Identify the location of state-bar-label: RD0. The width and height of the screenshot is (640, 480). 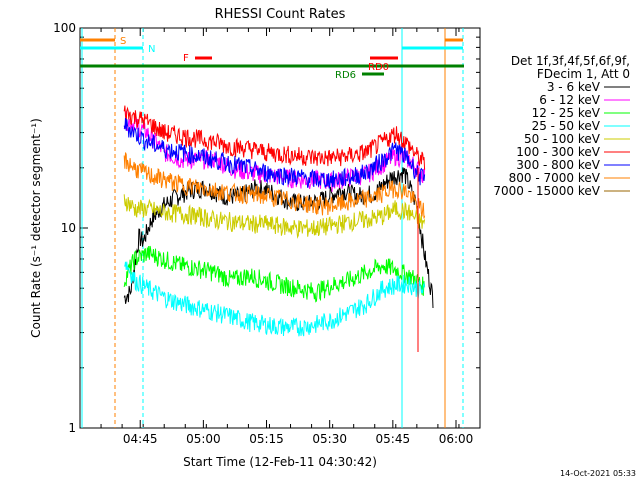
(378, 67).